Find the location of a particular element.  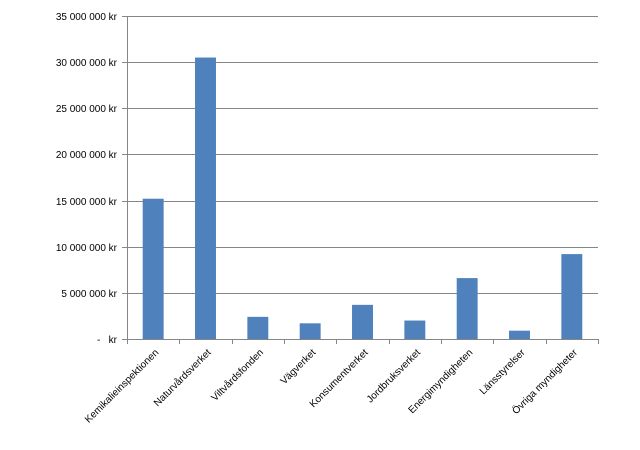

category-label: Vägverket is located at coordinates (299, 367).